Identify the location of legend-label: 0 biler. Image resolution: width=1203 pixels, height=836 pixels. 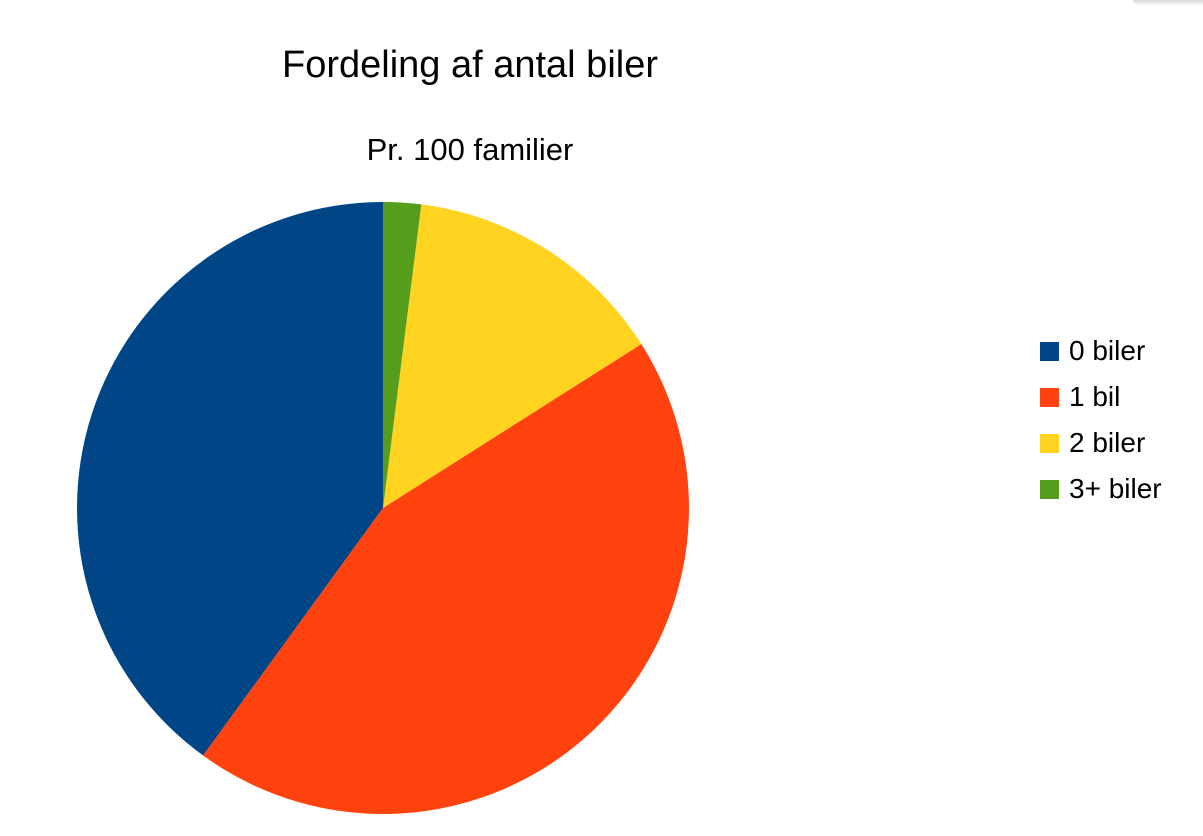
(1107, 350).